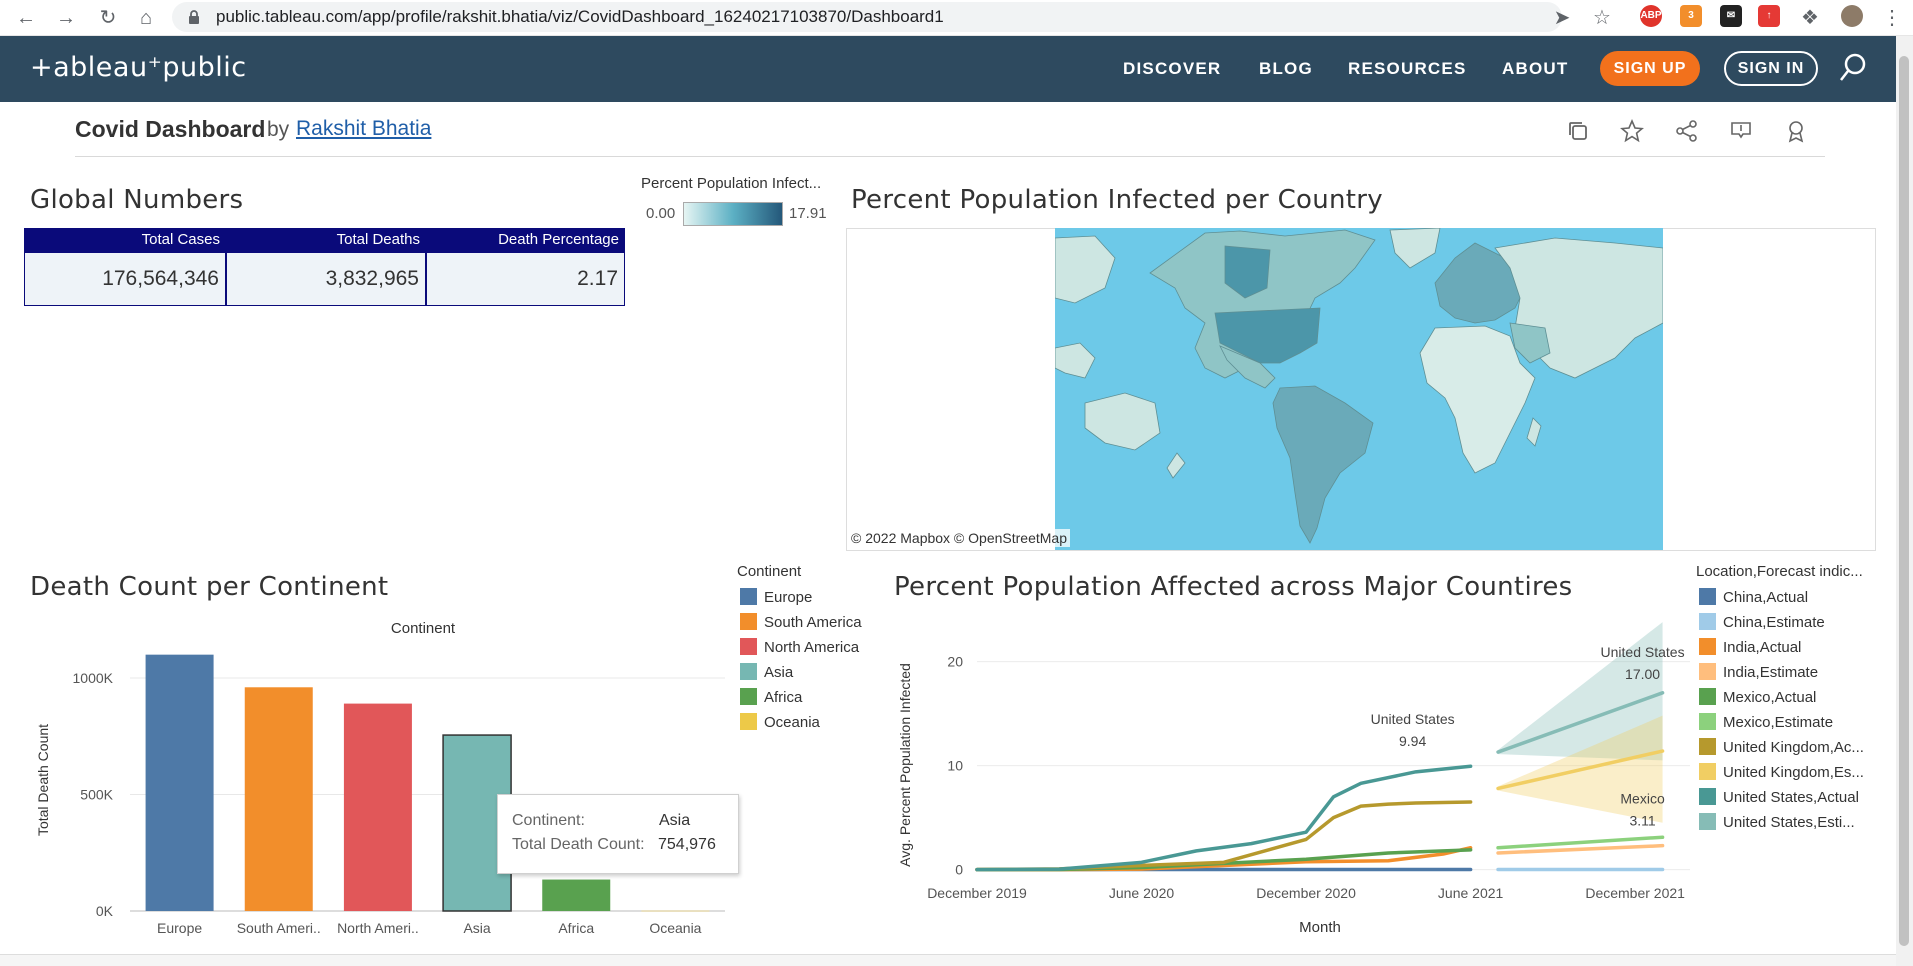 The height and width of the screenshot is (966, 1913). What do you see at coordinates (423, 628) in the screenshot?
I see `bar-chart-header: Continent` at bounding box center [423, 628].